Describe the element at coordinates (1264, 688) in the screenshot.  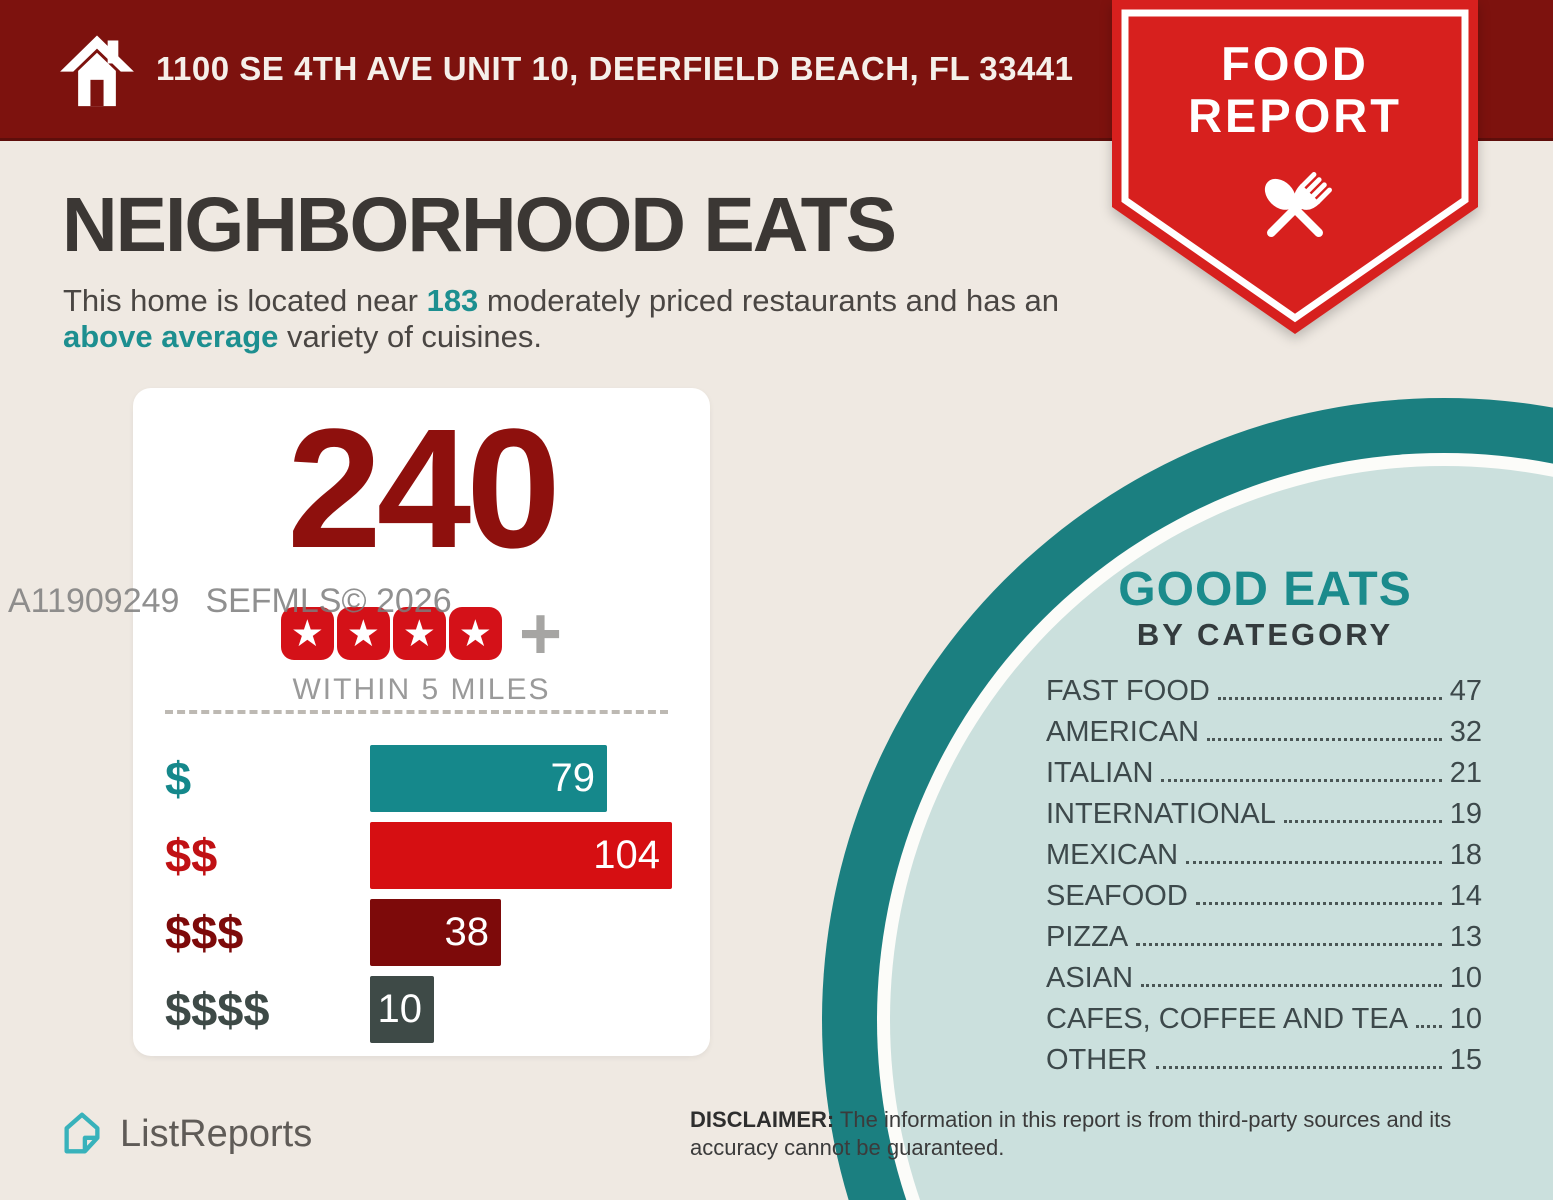
I see `category-row: FAST FOOD 47` at that location.